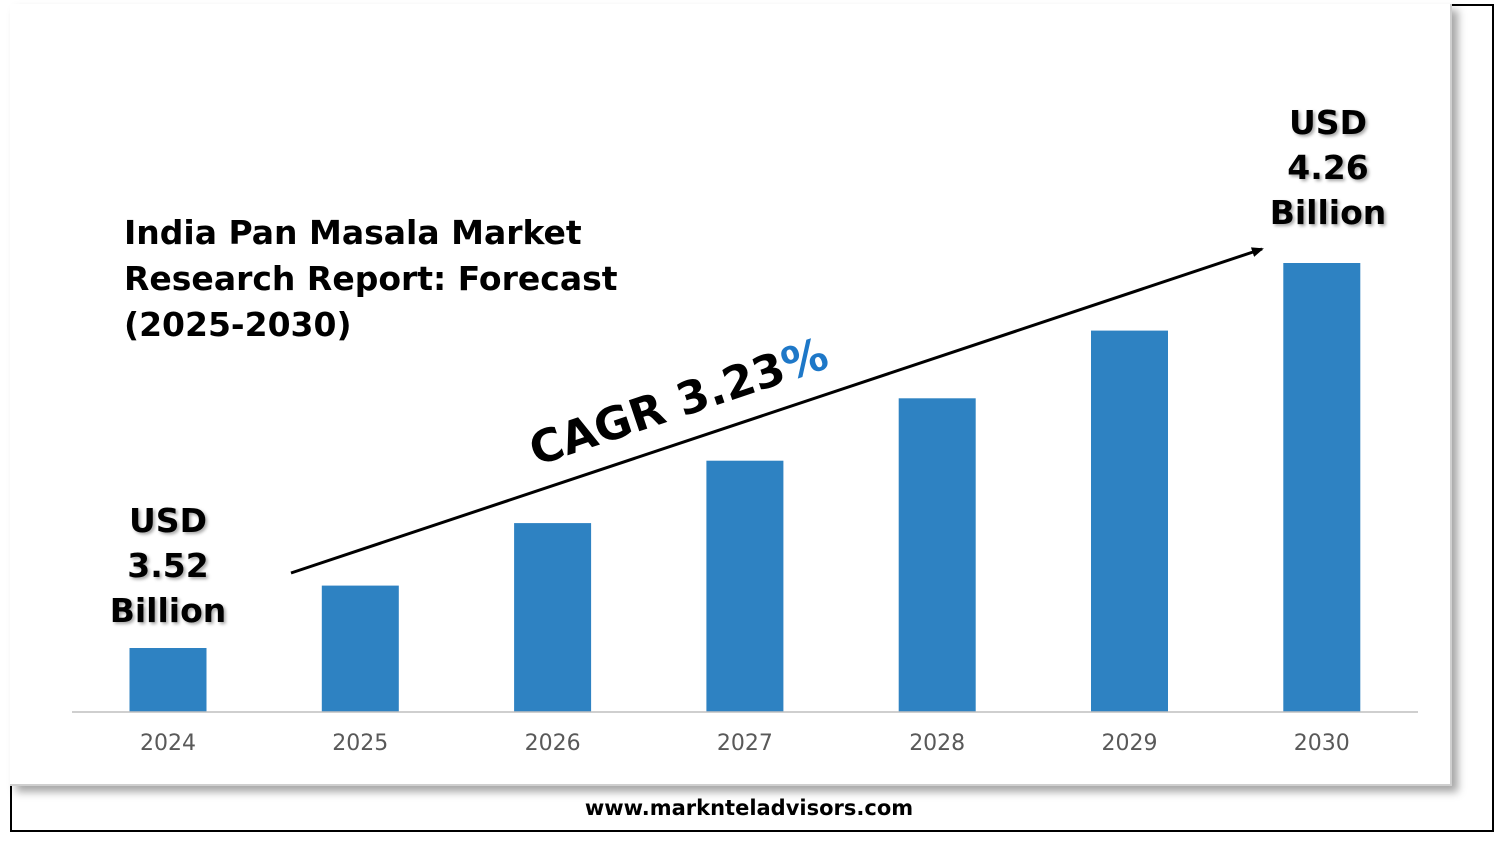 The width and height of the screenshot is (1498, 842). What do you see at coordinates (745, 586) in the screenshot?
I see `bar-2027` at bounding box center [745, 586].